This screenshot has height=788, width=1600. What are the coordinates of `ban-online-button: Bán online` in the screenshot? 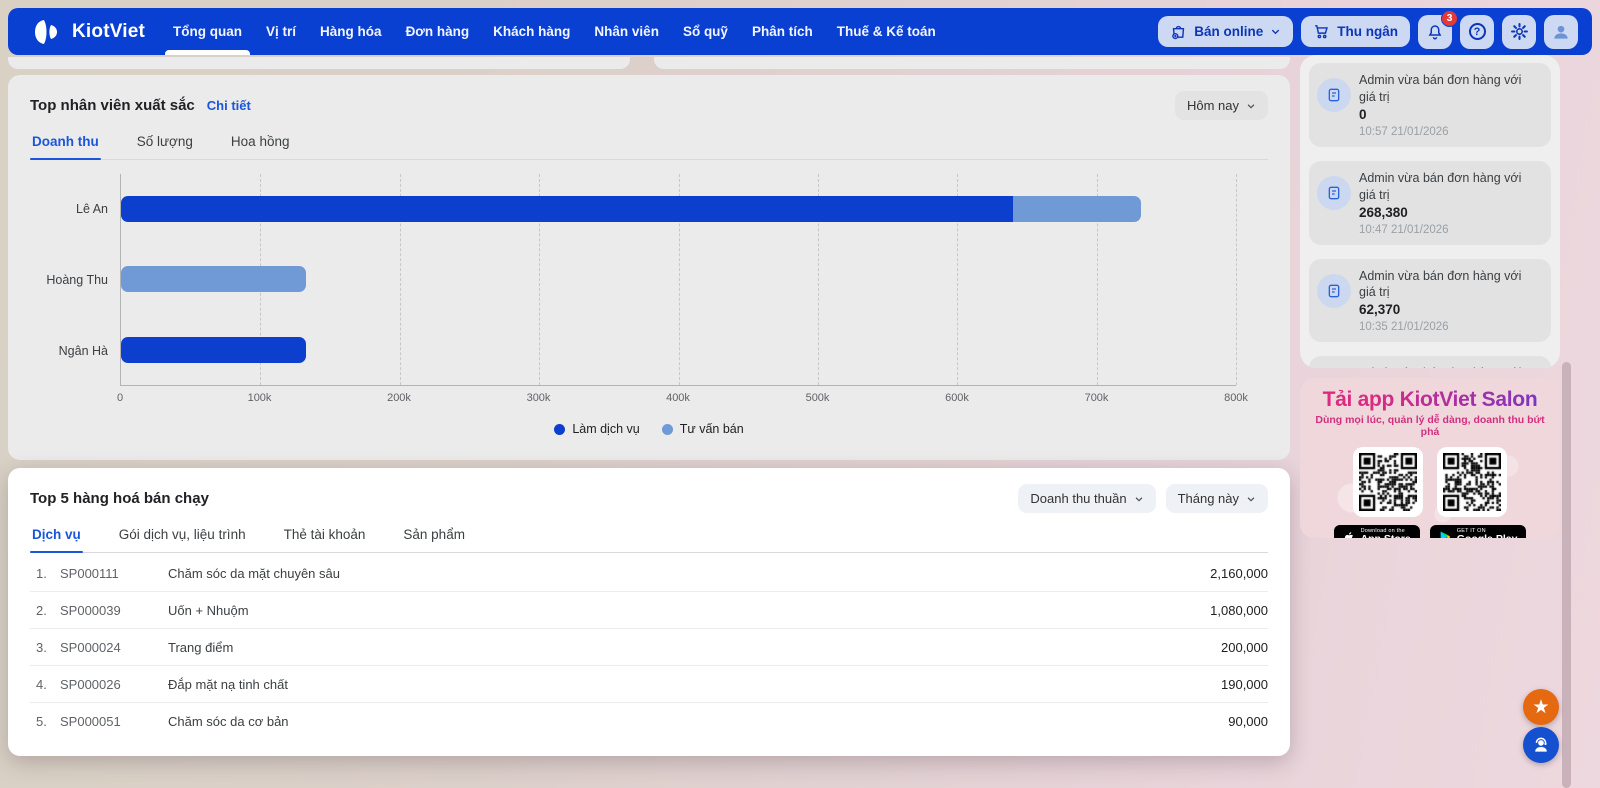 It's located at (1226, 31).